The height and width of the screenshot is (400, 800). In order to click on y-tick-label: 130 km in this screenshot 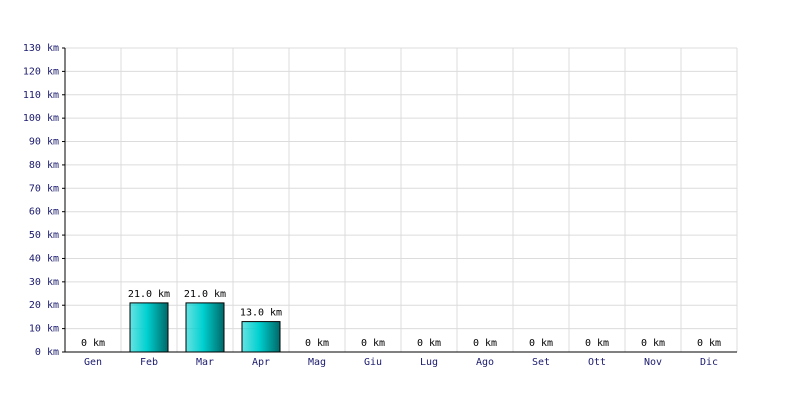, I will do `click(41, 48)`.